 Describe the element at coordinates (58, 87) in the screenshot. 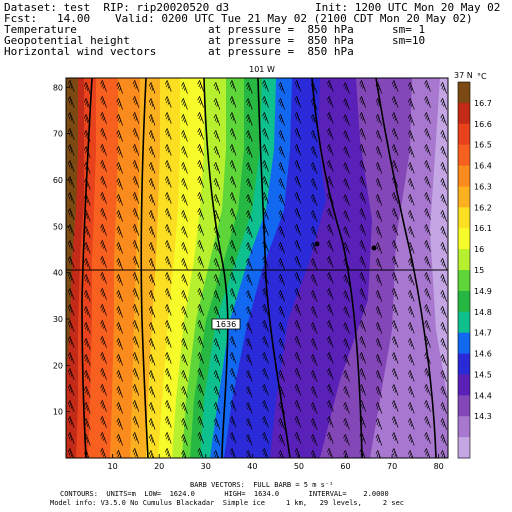

I see `y-tick-label: 80` at that location.